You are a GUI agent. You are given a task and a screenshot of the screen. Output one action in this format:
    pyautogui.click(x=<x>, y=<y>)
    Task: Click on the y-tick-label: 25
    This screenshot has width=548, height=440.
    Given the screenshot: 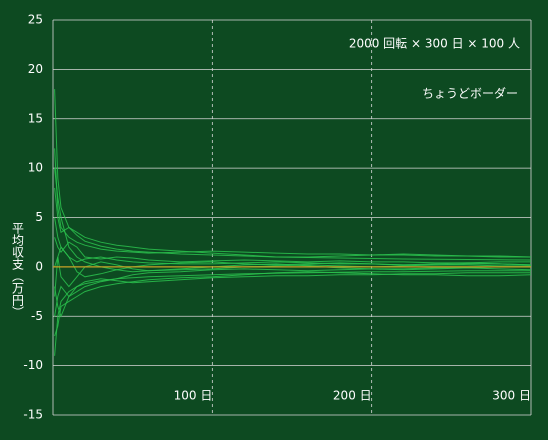 What is the action you would take?
    pyautogui.click(x=35, y=20)
    